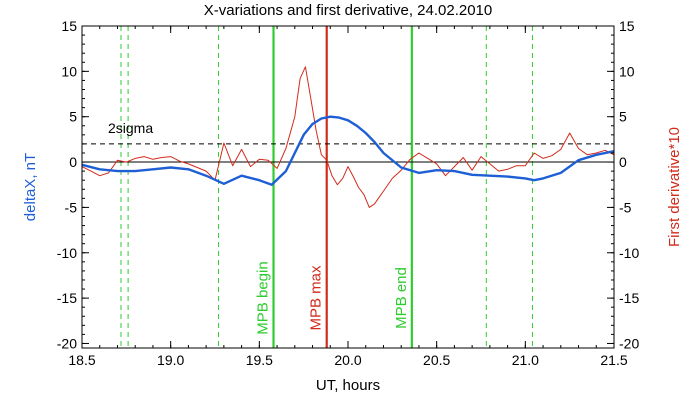 Image resolution: width=700 pixels, height=400 pixels. I want to click on marker-label-mpb-begin: MPB begin, so click(263, 297).